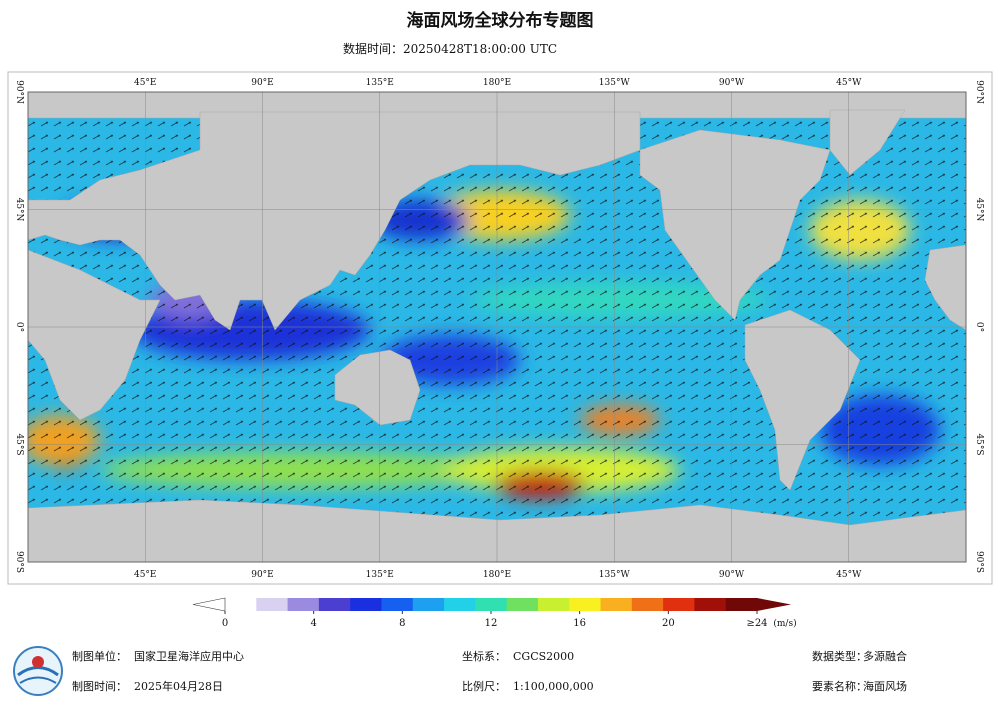 The image size is (1000, 707). What do you see at coordinates (543, 656) in the screenshot?
I see `footer-value: CGCS2000` at bounding box center [543, 656].